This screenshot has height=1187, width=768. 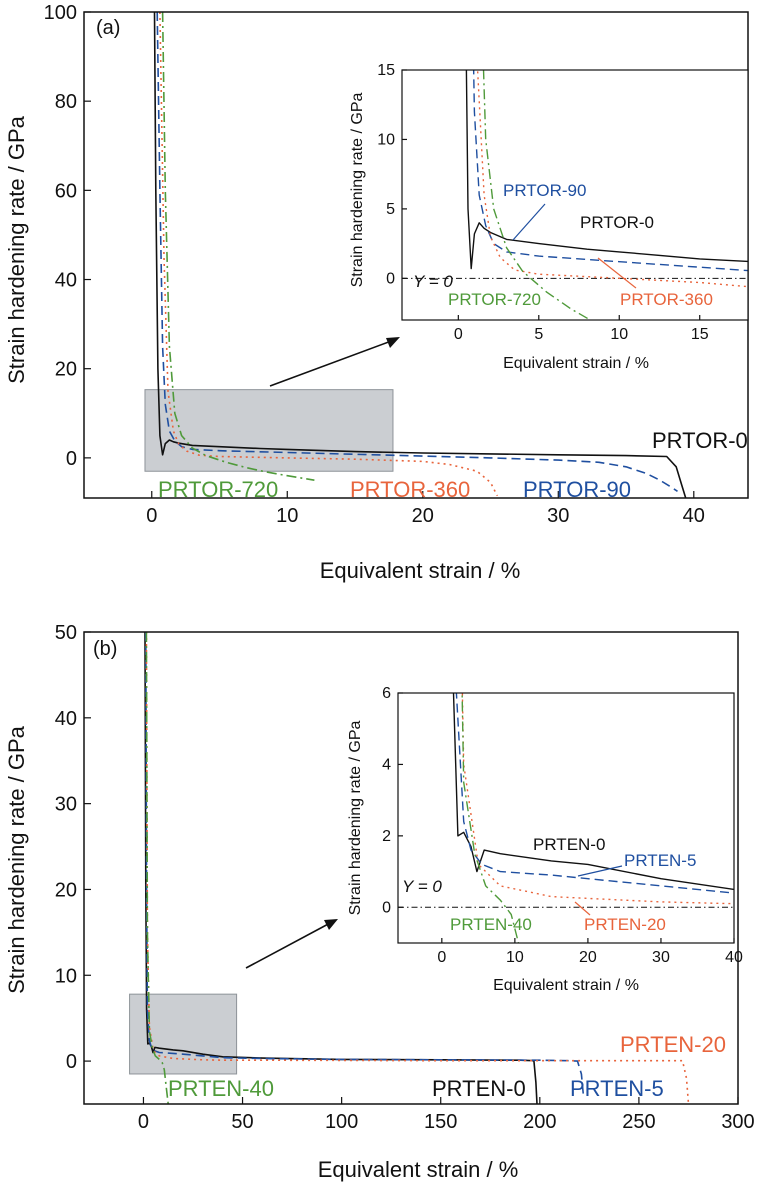 I want to click on panel-b-y-tick-label: 0, so click(x=71, y=1062).